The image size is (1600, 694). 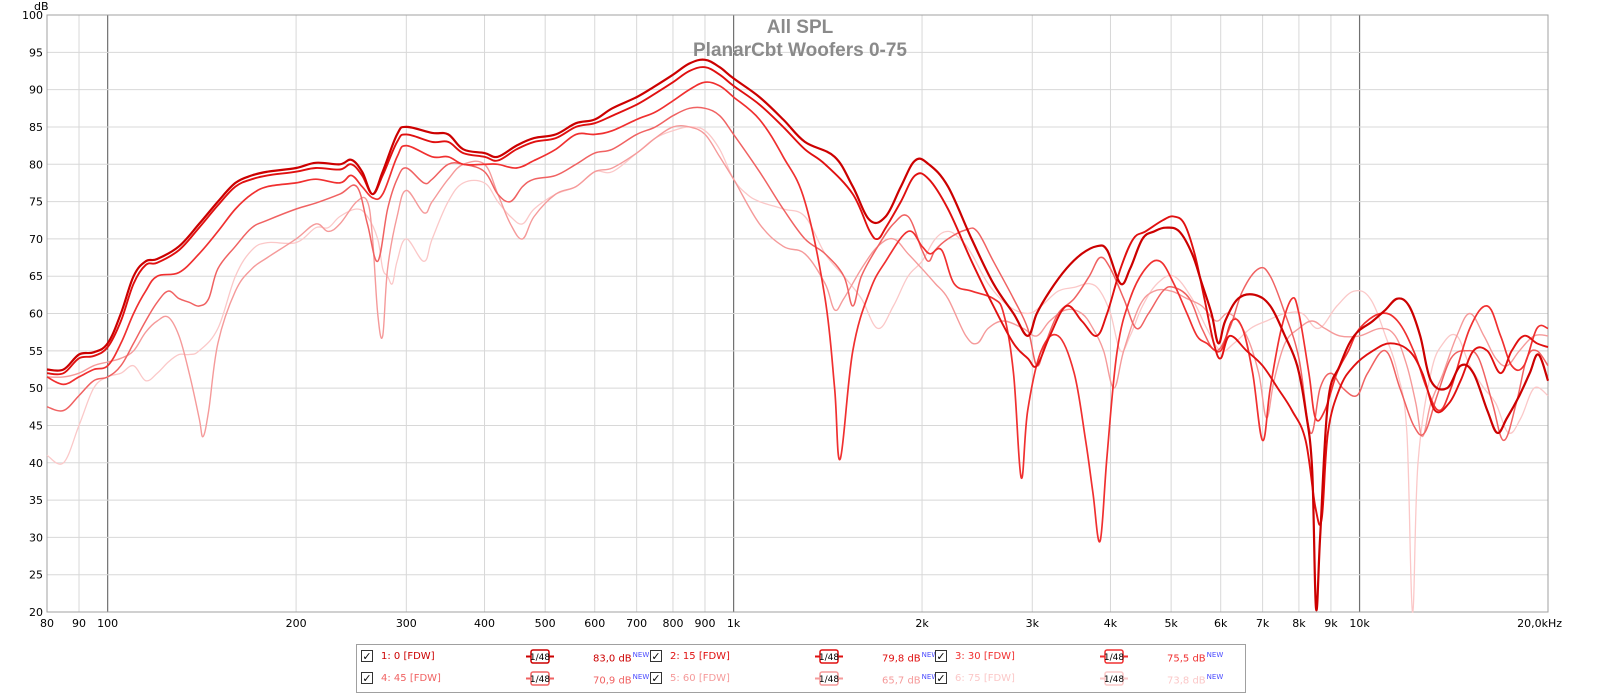 I want to click on x-tick-label: 700, so click(x=636, y=623).